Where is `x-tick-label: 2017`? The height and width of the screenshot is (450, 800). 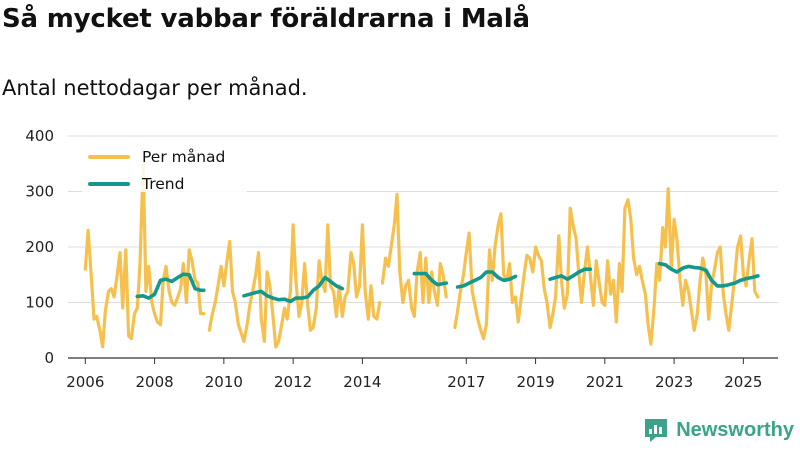 x-tick-label: 2017 is located at coordinates (466, 382).